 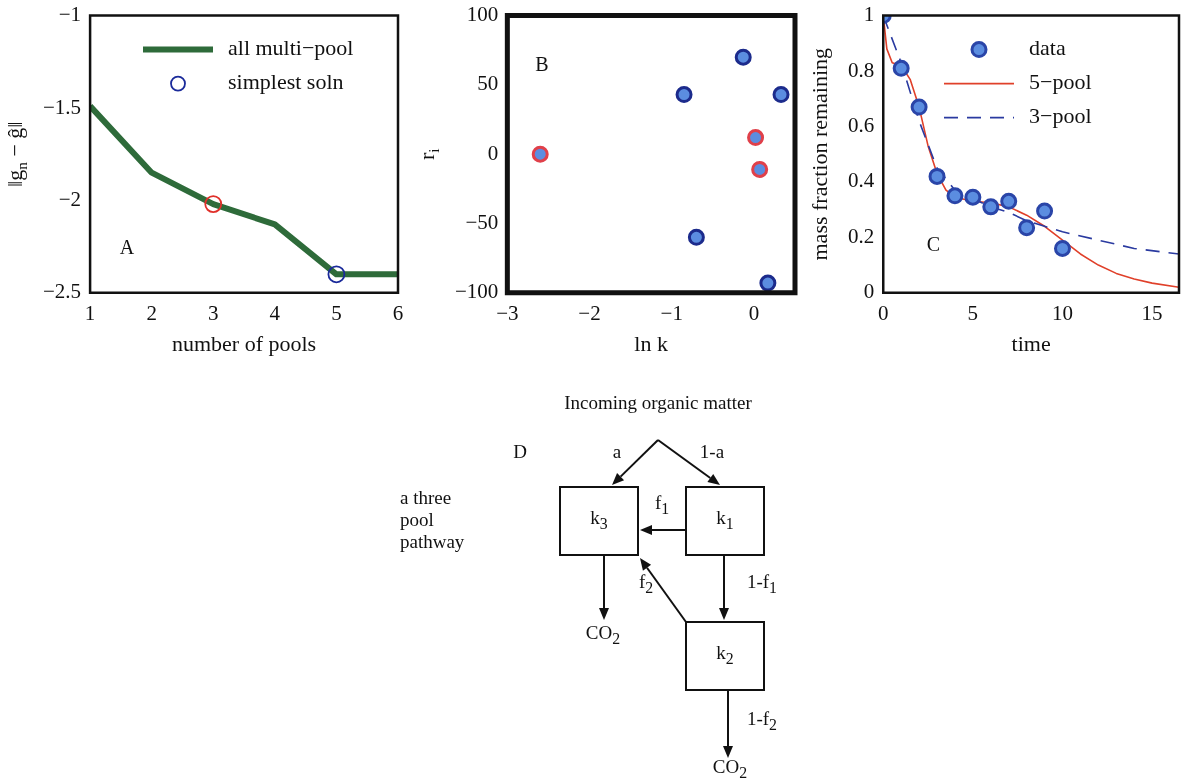 What do you see at coordinates (861, 235) in the screenshot?
I see `y-tick-label: 0.2` at bounding box center [861, 235].